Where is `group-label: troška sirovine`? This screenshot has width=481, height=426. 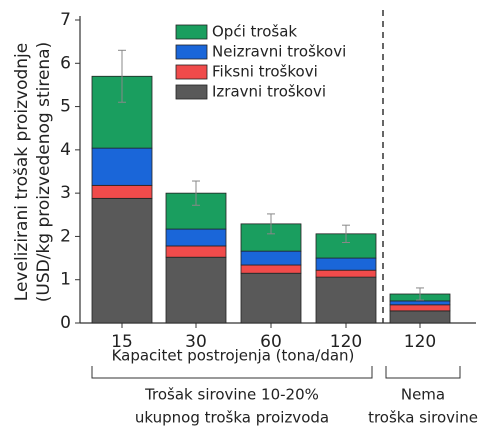 group-label: troška sirovine is located at coordinates (423, 417).